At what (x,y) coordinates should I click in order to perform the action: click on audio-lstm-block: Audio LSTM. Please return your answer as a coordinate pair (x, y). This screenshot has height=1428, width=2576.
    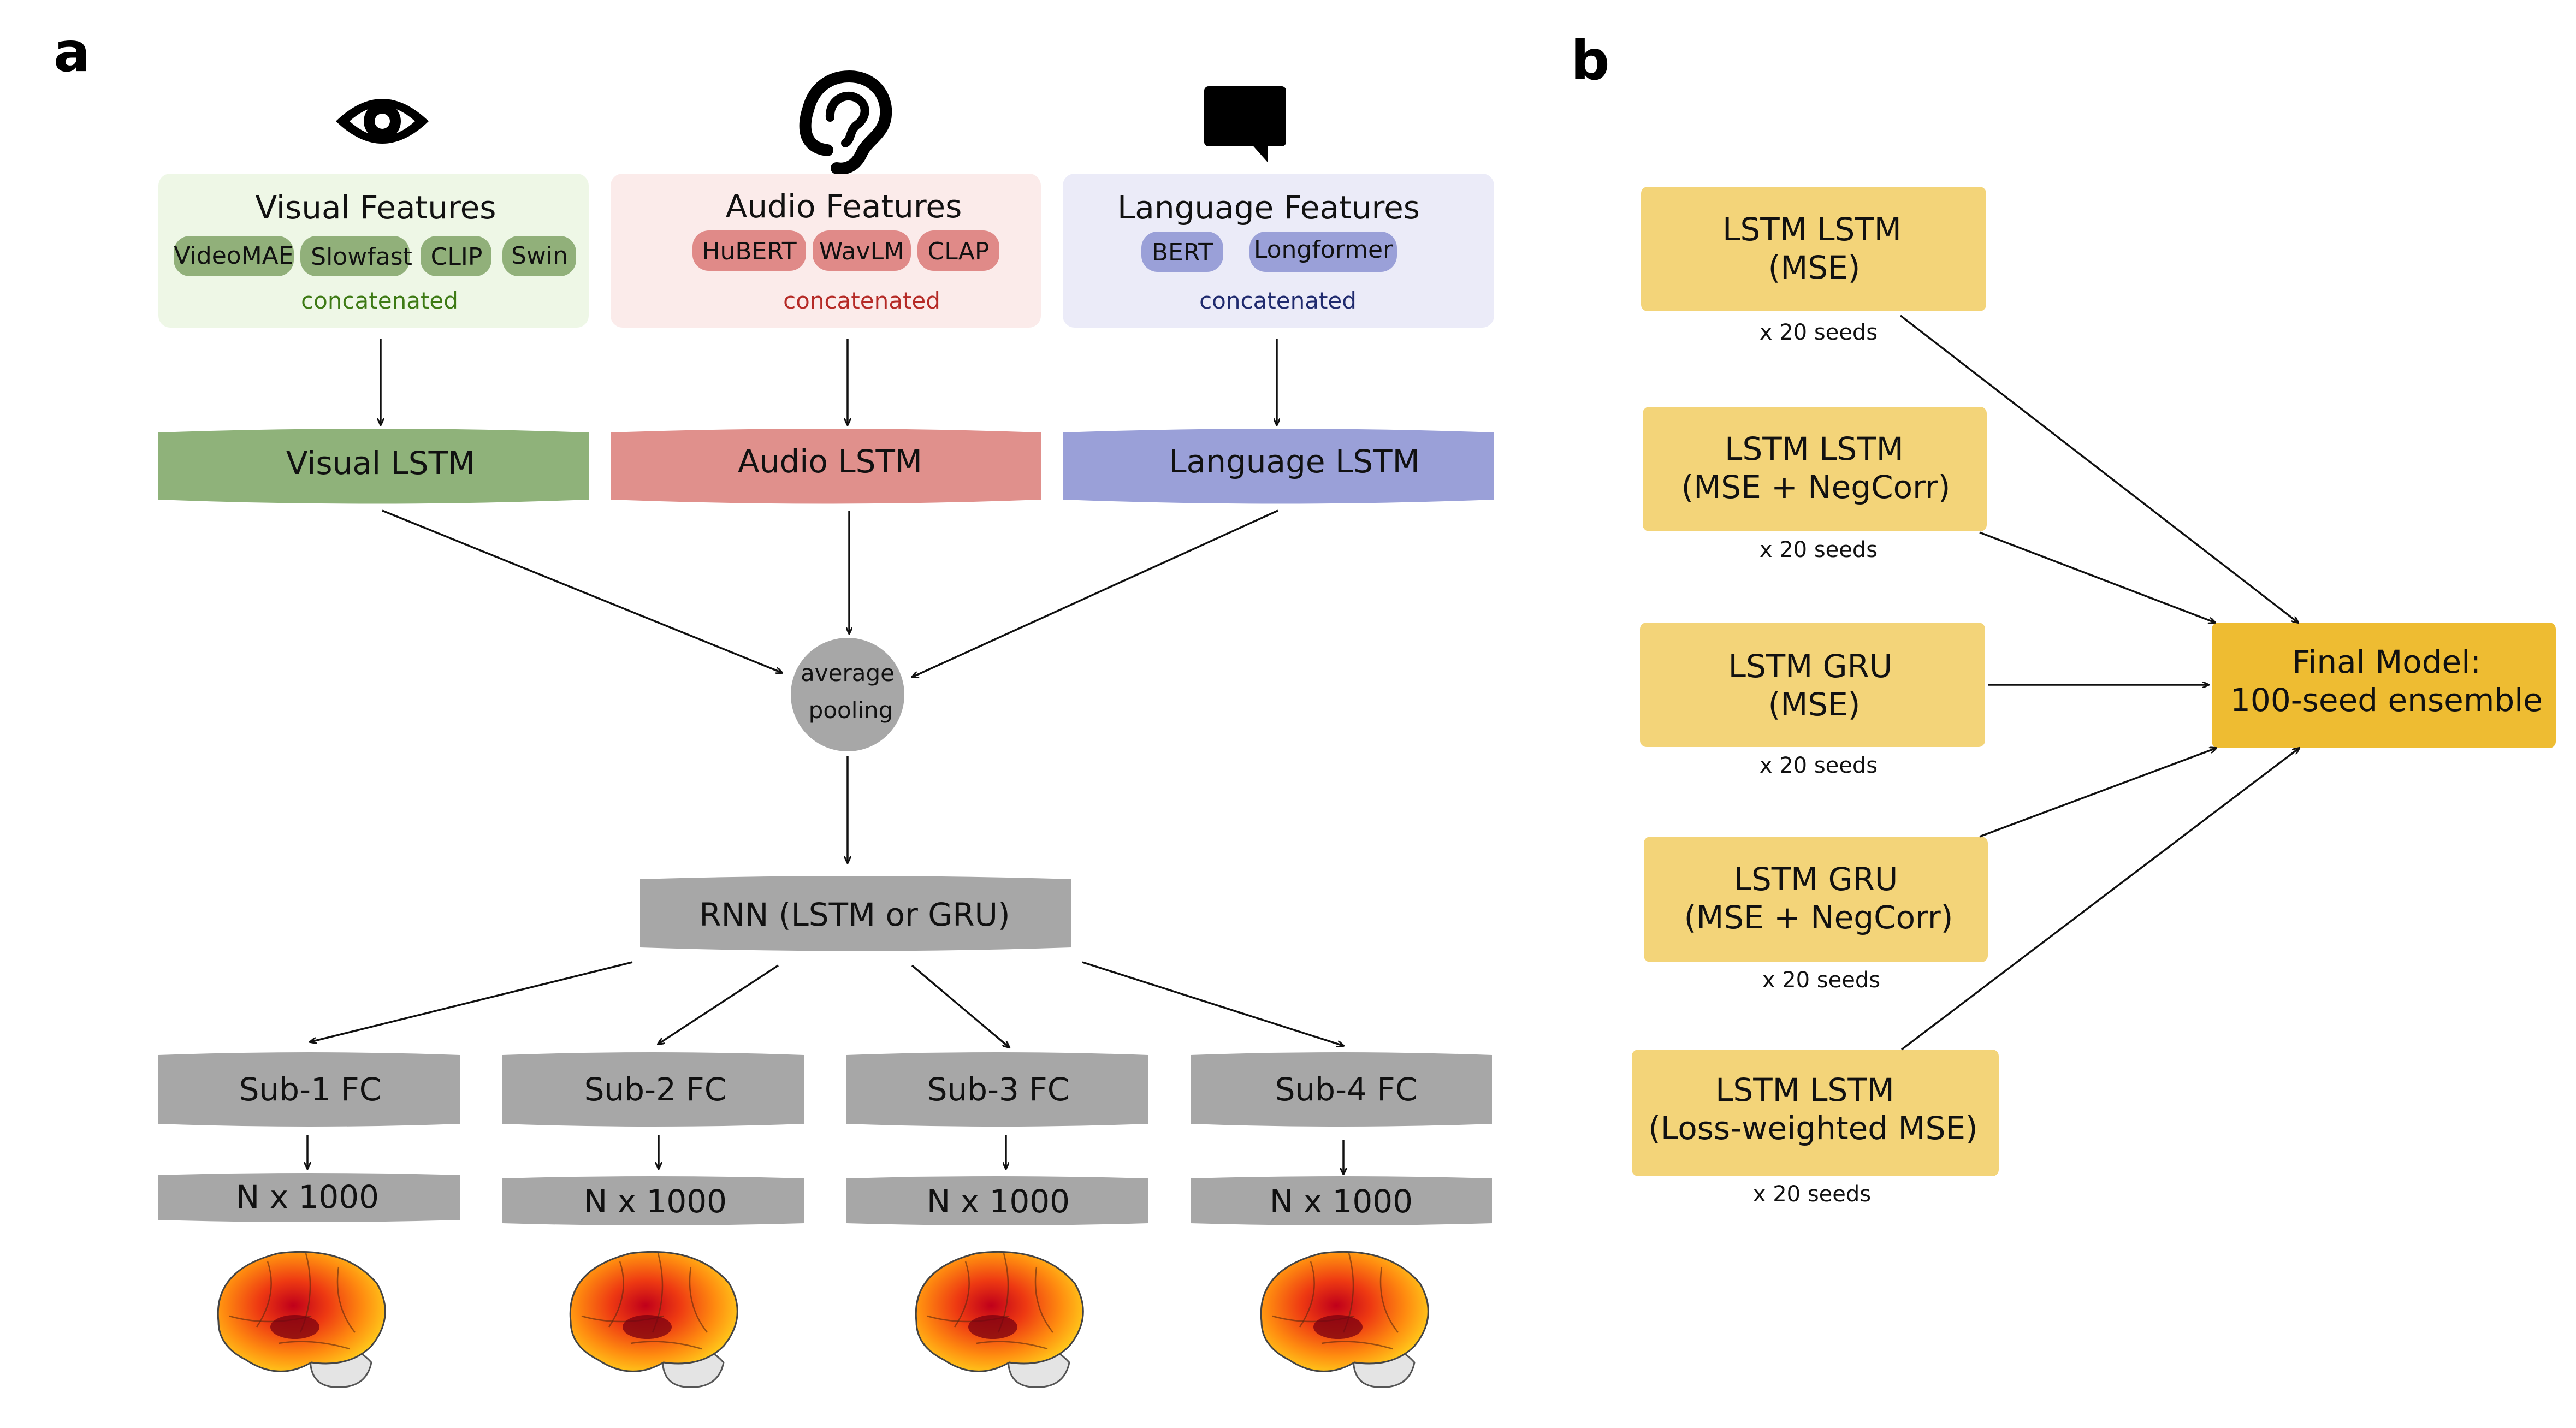
    Looking at the image, I should click on (826, 466).